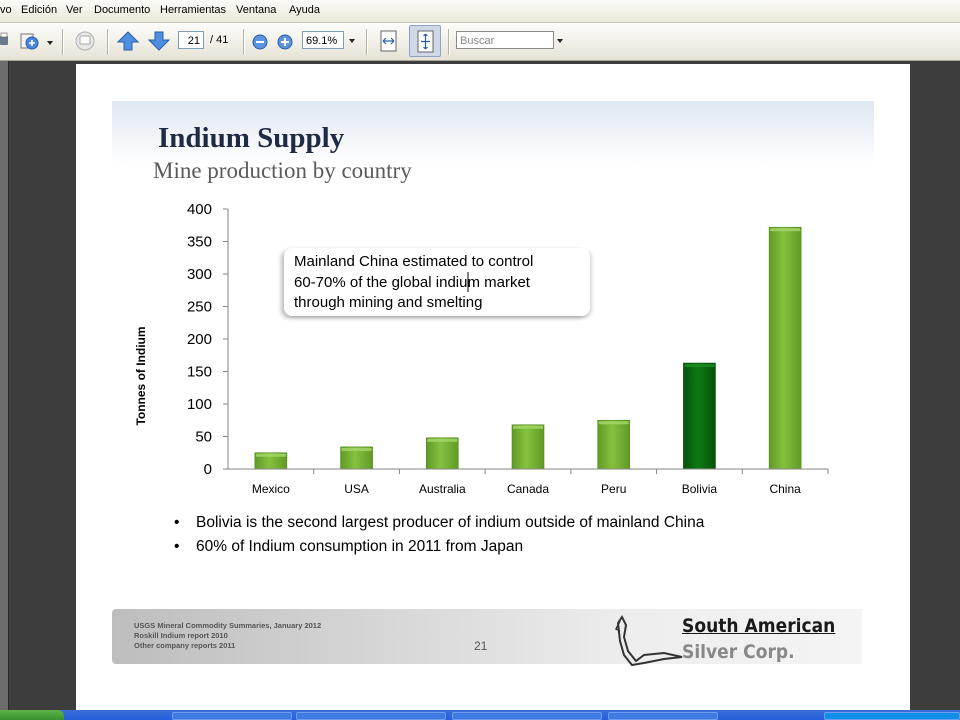 This screenshot has height=720, width=960. I want to click on attach-icon, so click(30, 41).